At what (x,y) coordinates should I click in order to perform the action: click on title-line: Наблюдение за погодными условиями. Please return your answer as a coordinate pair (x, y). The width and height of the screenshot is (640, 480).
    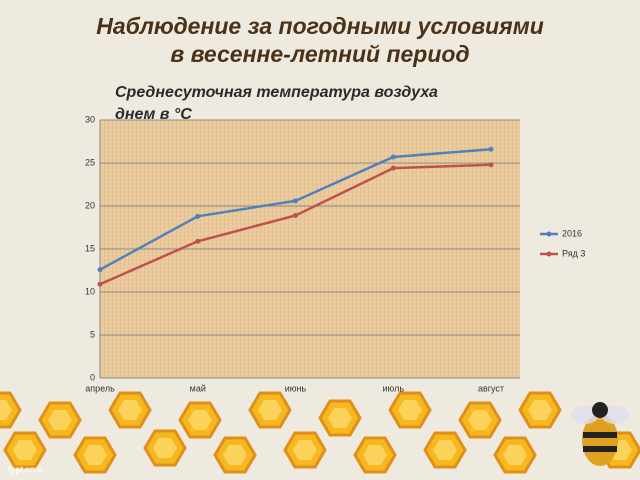
    Looking at the image, I should click on (320, 26).